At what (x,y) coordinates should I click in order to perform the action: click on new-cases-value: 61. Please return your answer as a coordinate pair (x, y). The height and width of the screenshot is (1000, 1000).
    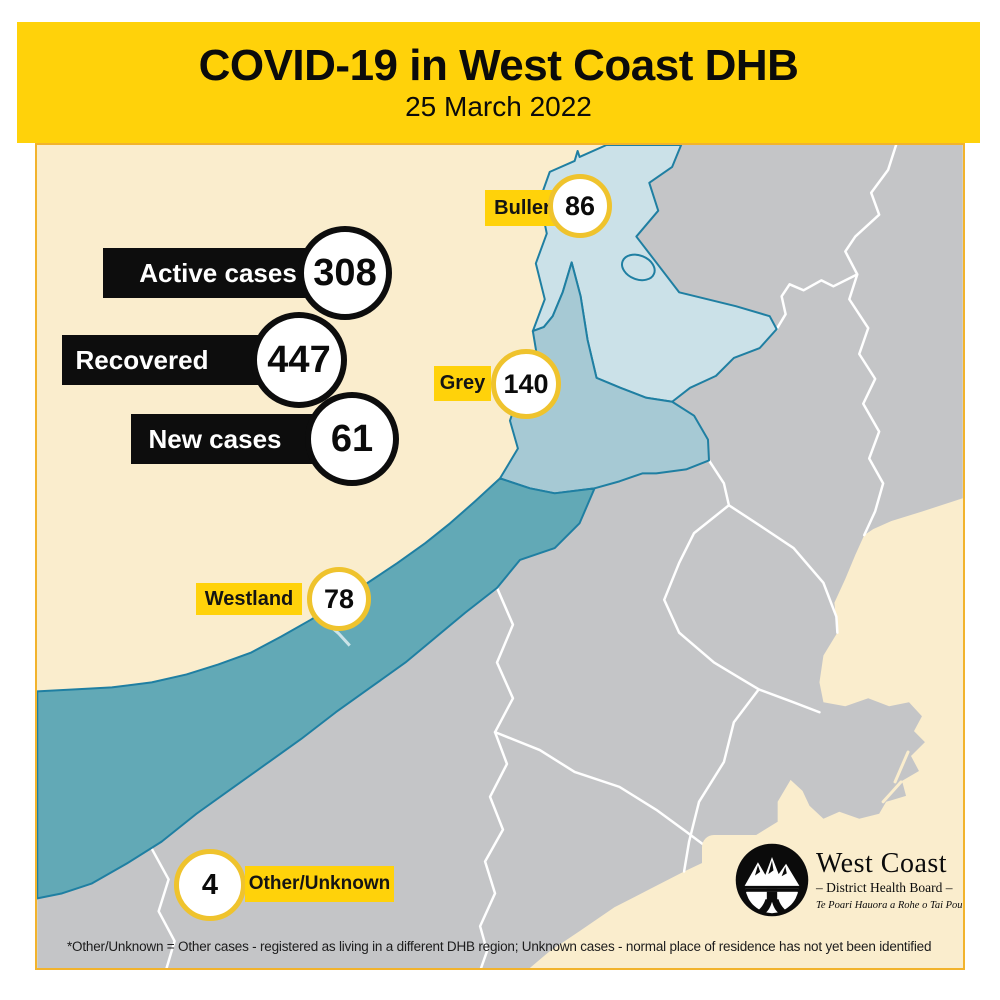
    Looking at the image, I should click on (352, 438).